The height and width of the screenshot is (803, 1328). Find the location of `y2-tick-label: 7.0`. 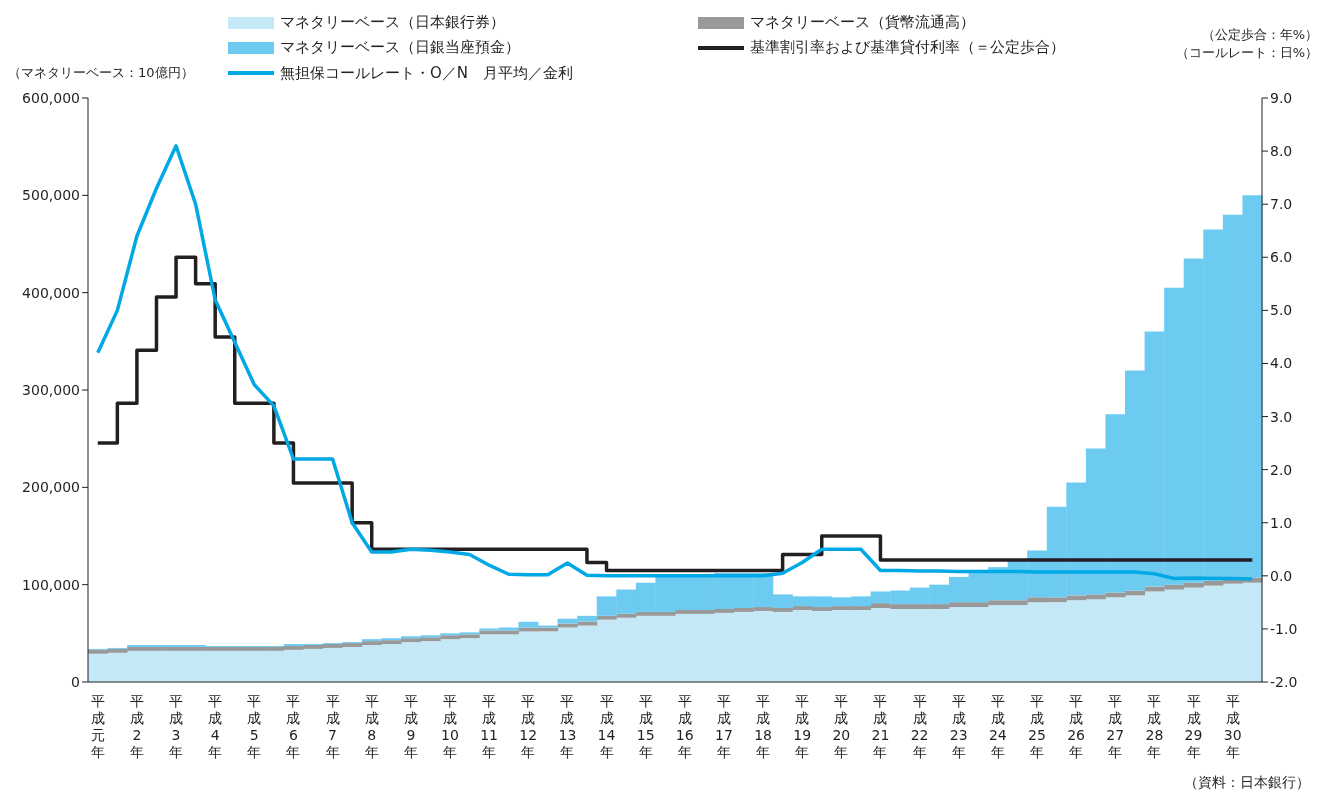

y2-tick-label: 7.0 is located at coordinates (1281, 204).